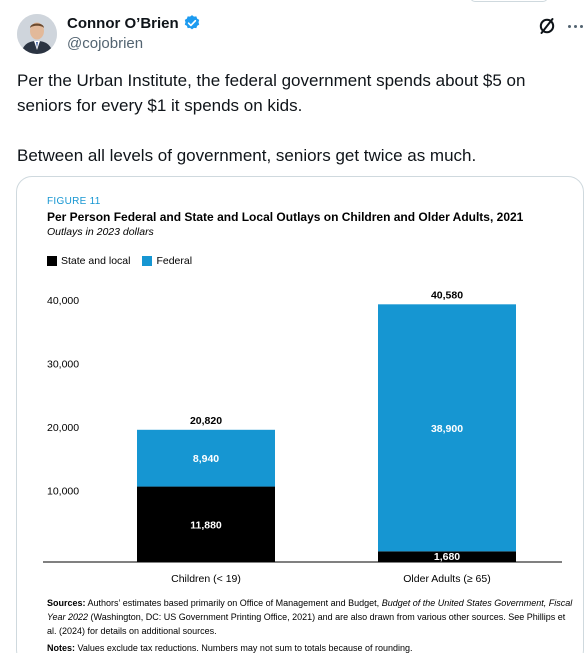  I want to click on author-name: Connor O’Brien, so click(134, 23).